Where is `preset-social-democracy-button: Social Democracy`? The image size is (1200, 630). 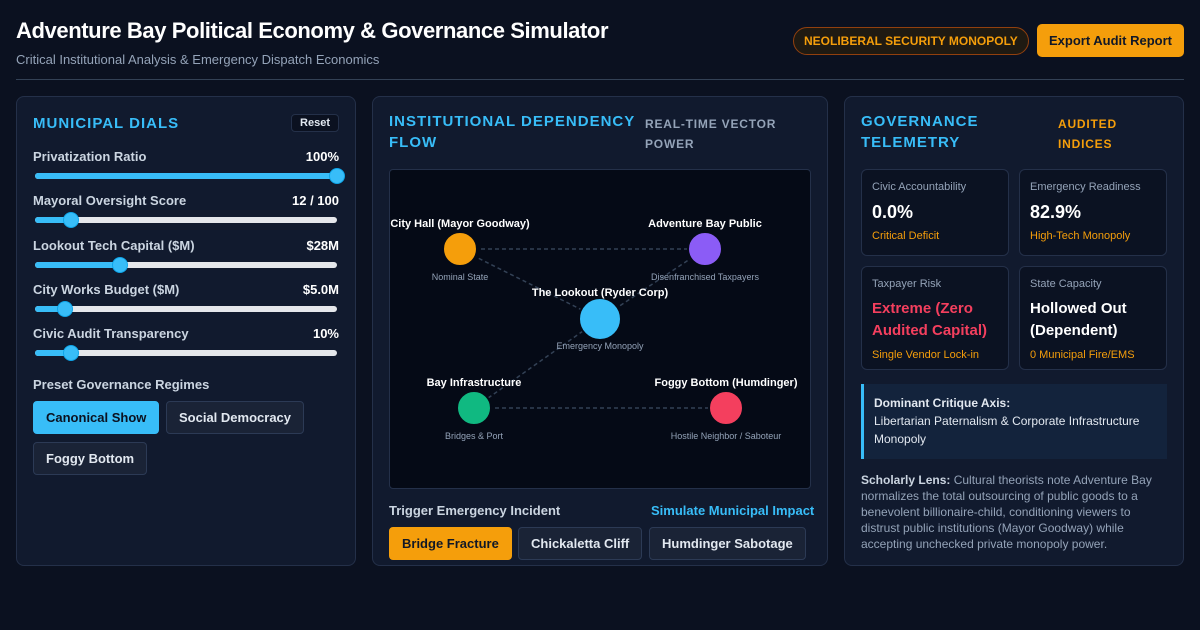
preset-social-democracy-button: Social Democracy is located at coordinates (235, 417).